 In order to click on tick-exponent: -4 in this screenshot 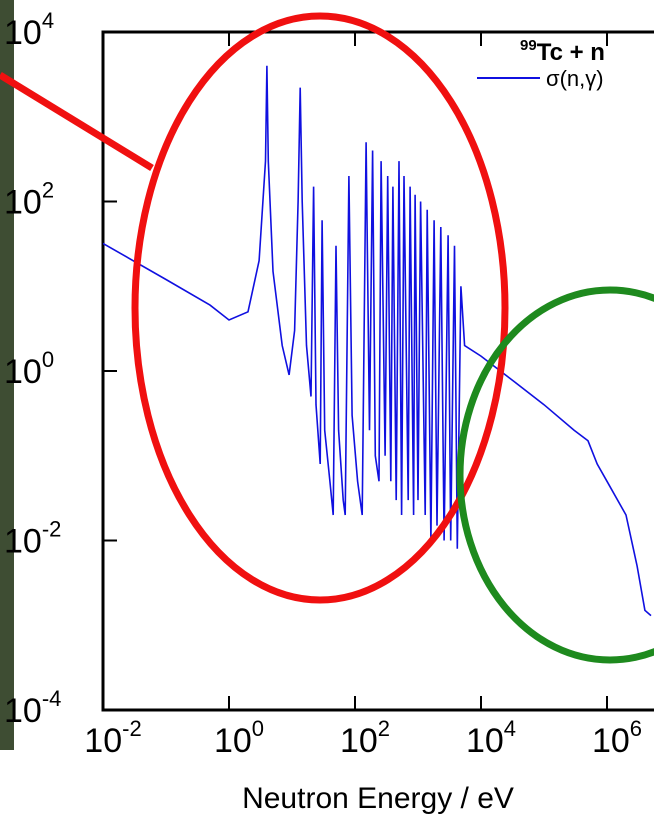, I will do `click(52, 698)`.